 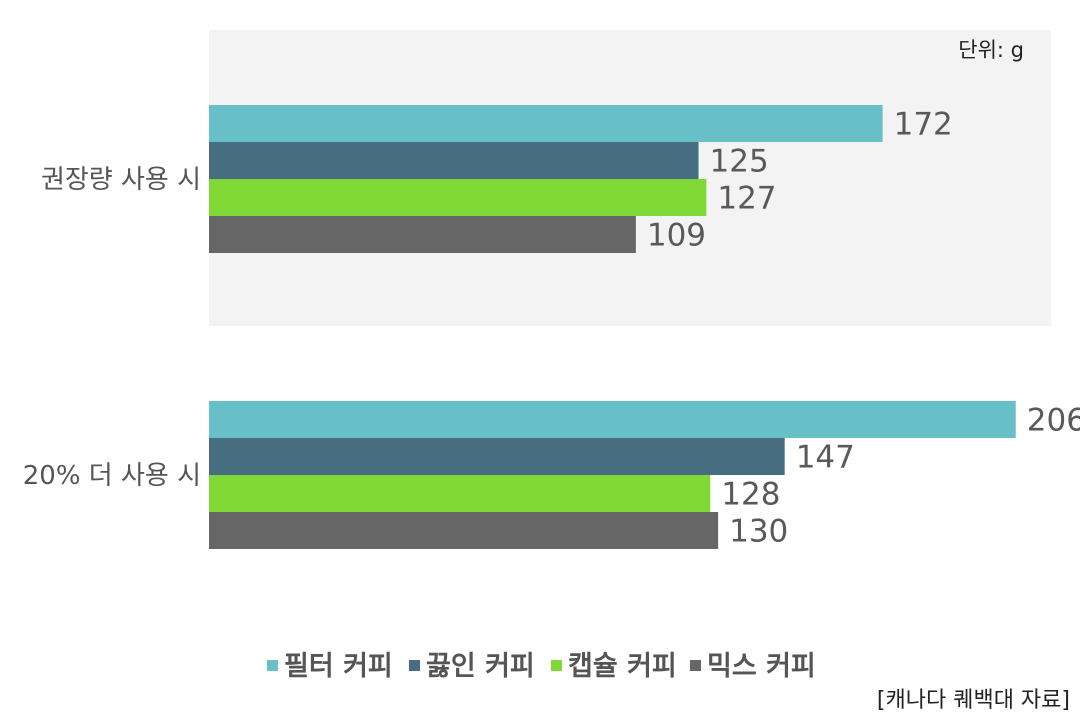 What do you see at coordinates (121, 180) in the screenshot?
I see `category-label: 권장량 사용 시` at bounding box center [121, 180].